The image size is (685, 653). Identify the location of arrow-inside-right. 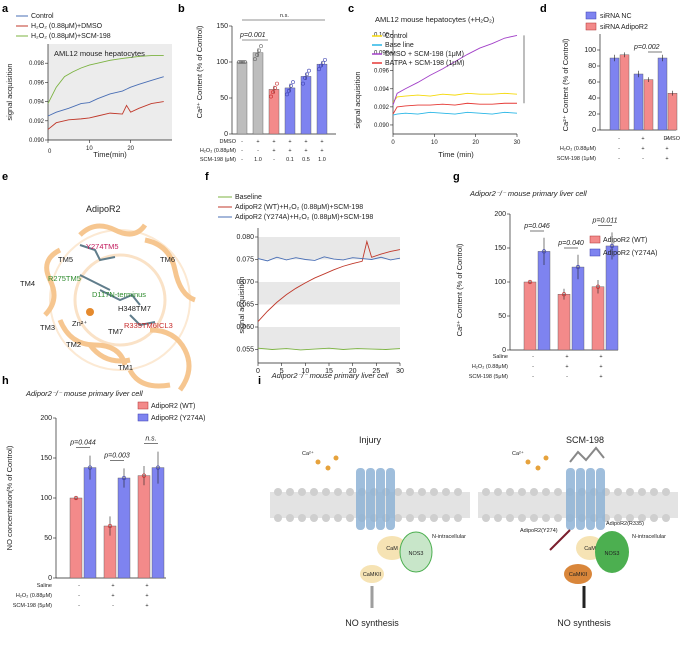
(560, 540).